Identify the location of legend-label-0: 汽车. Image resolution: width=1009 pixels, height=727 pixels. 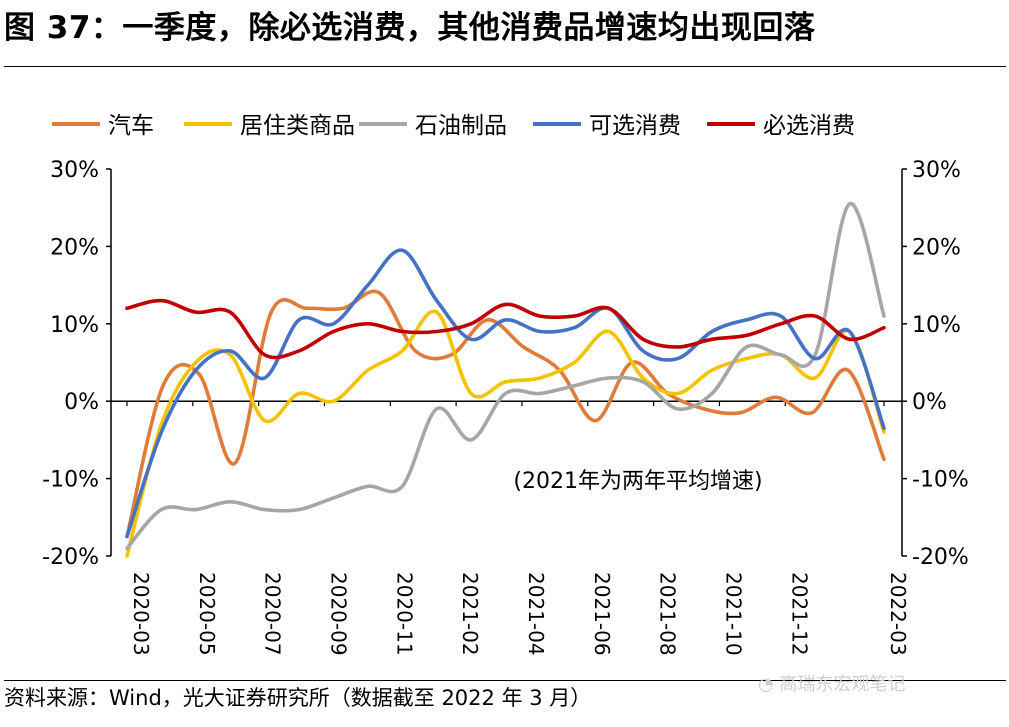
(131, 126).